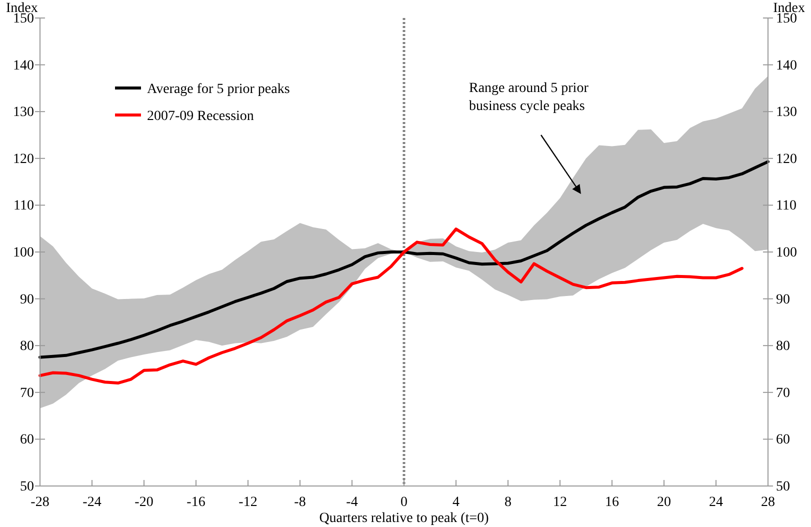 Image resolution: width=811 pixels, height=527 pixels. What do you see at coordinates (27, 346) in the screenshot?
I see `y-tick-label: 80` at bounding box center [27, 346].